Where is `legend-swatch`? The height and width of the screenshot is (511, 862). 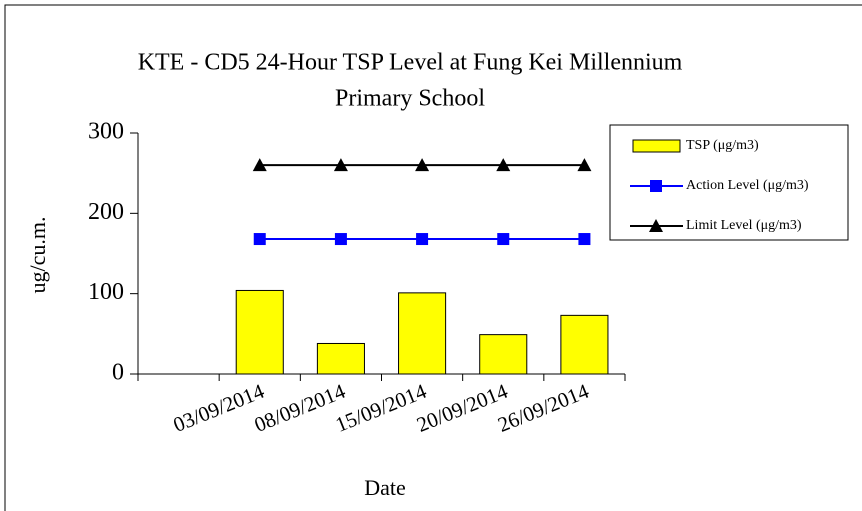 legend-swatch is located at coordinates (656, 146).